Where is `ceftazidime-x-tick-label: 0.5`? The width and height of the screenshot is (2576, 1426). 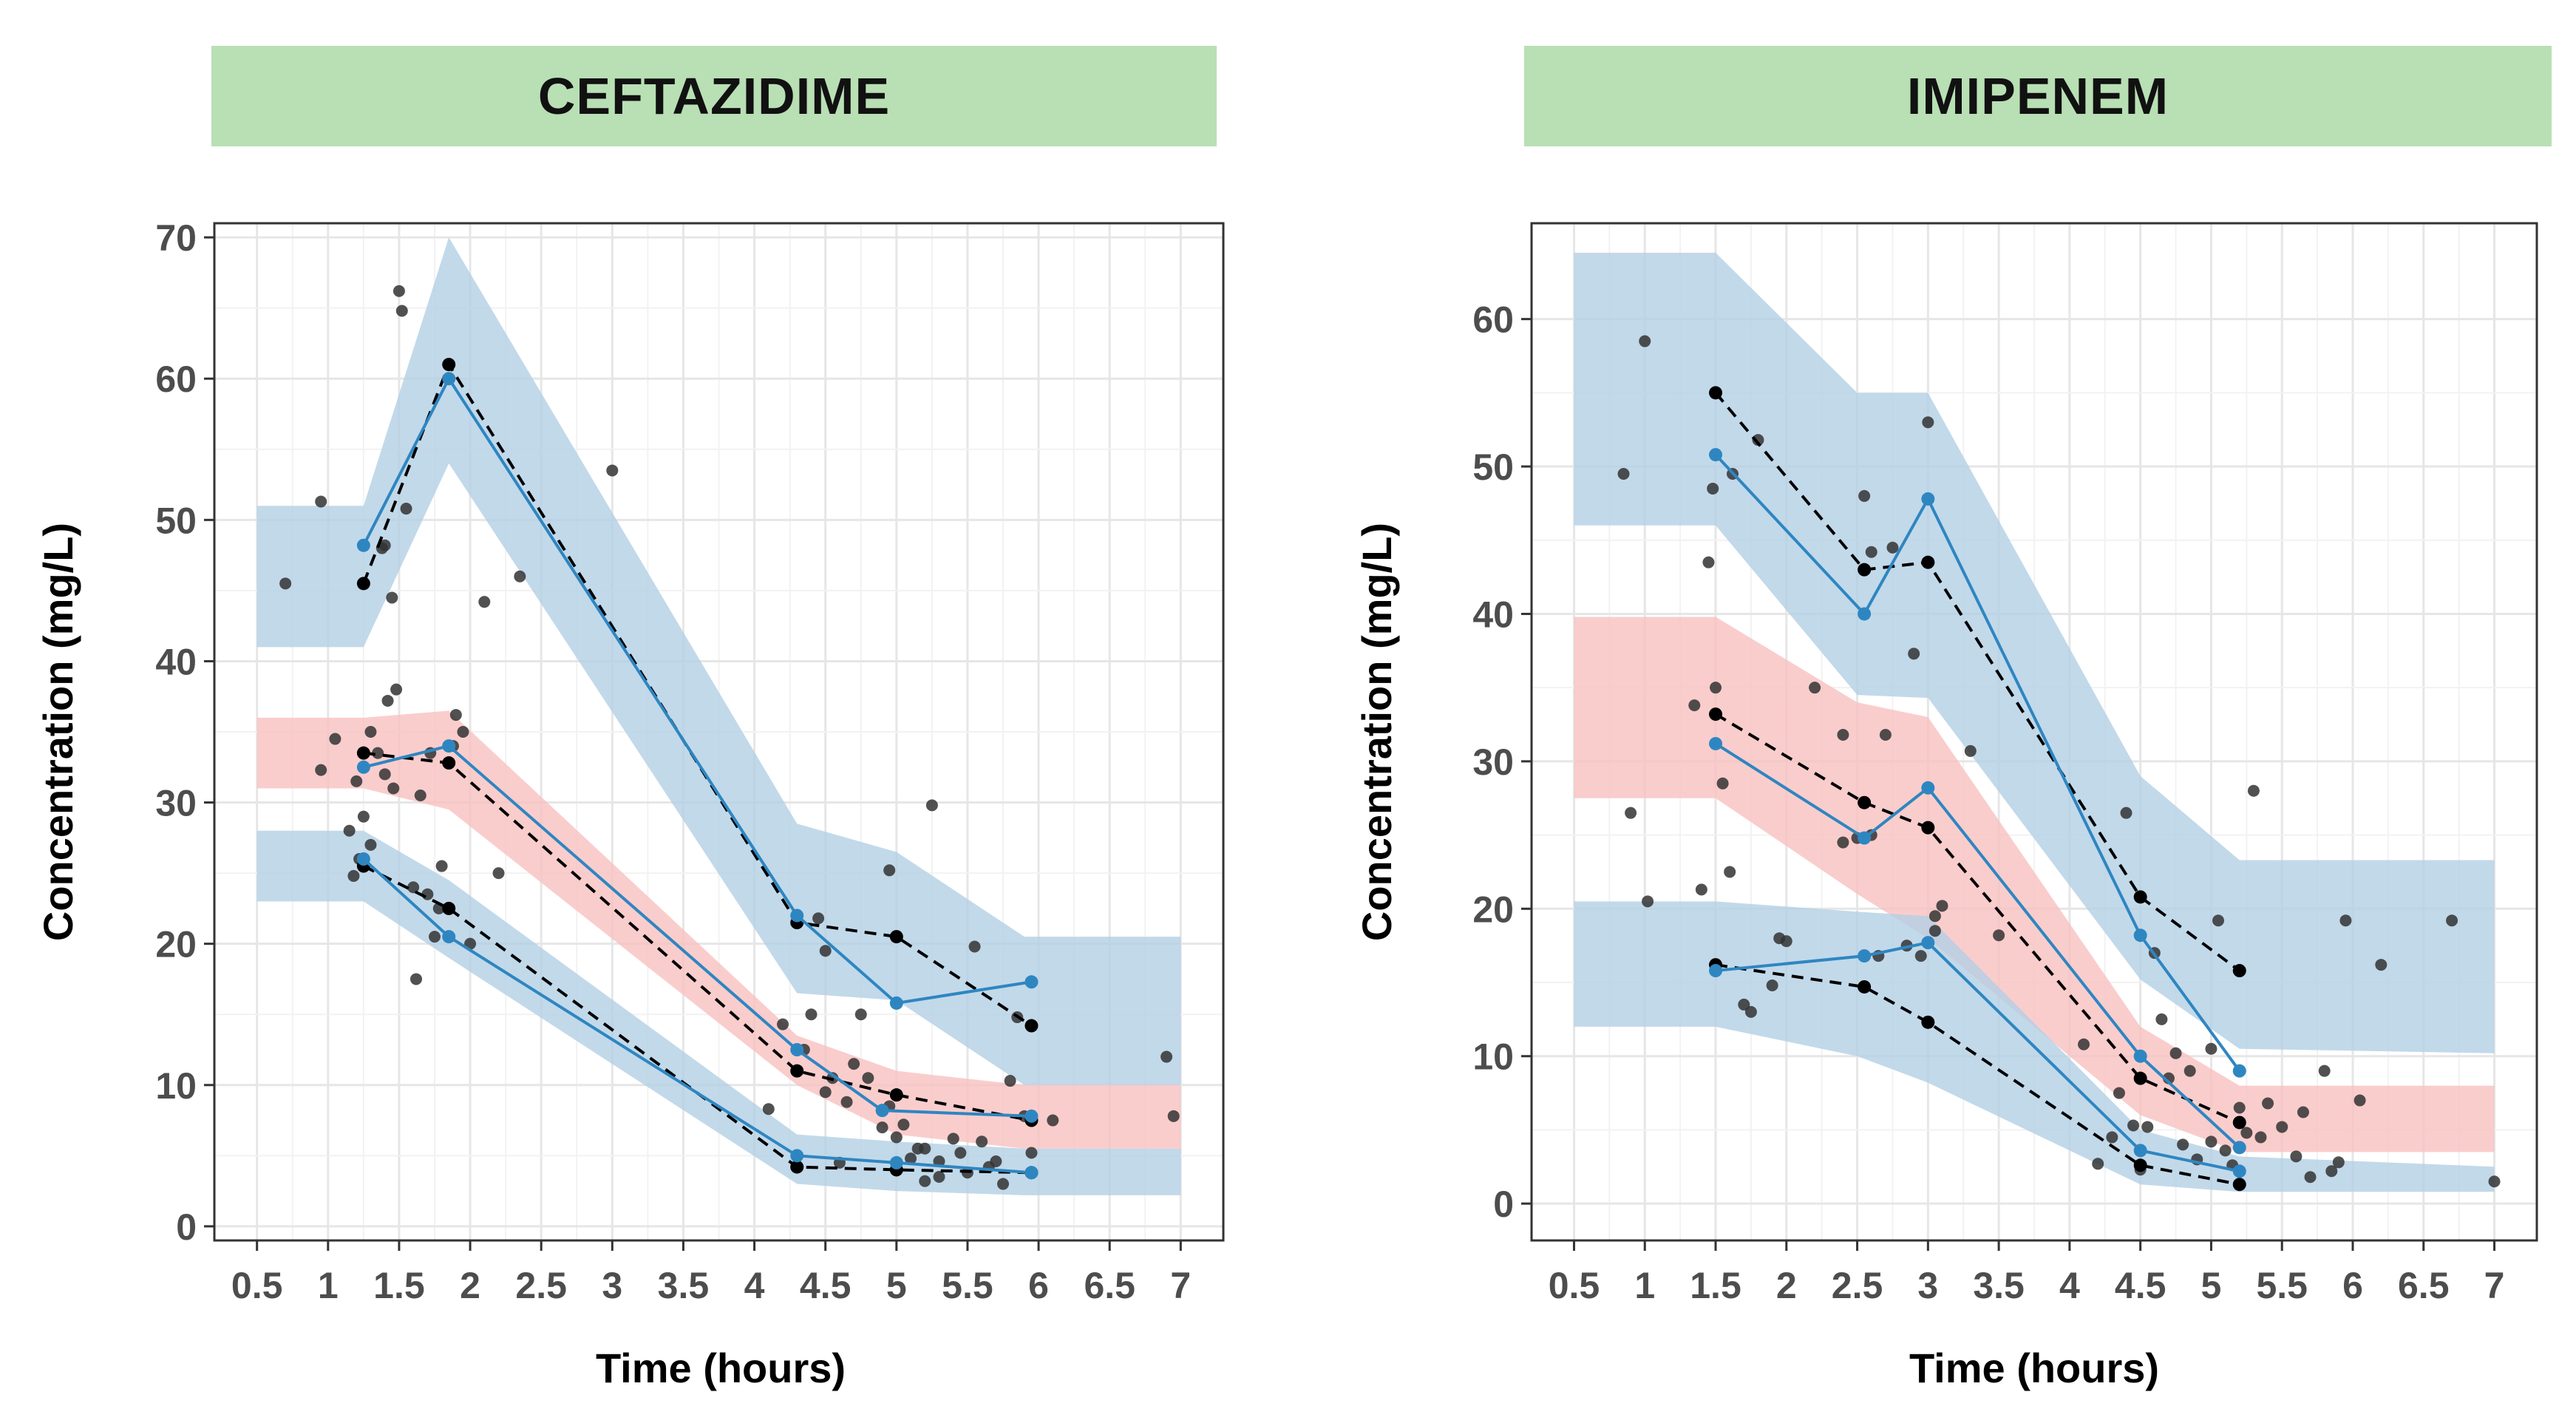 ceftazidime-x-tick-label: 0.5 is located at coordinates (257, 1285).